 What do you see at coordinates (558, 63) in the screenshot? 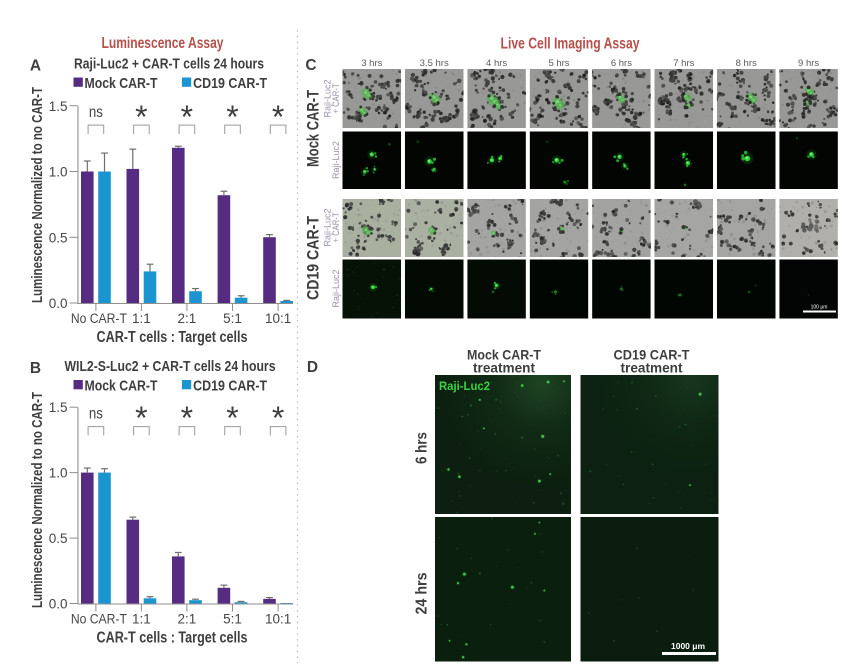
I see `svg-text: 5 hrs` at bounding box center [558, 63].